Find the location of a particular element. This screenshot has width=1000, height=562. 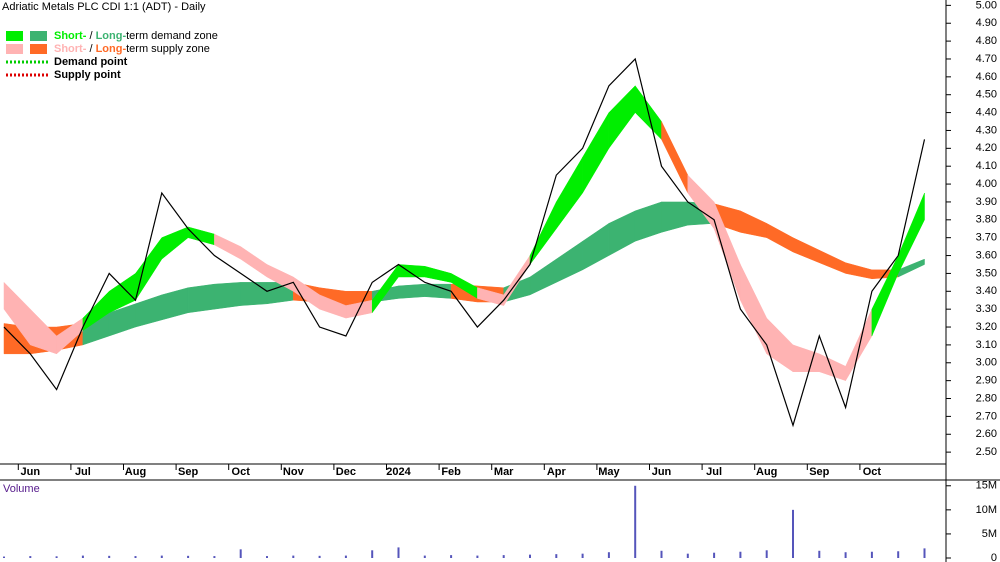

y-tick-label: 4.90 is located at coordinates (986, 23).